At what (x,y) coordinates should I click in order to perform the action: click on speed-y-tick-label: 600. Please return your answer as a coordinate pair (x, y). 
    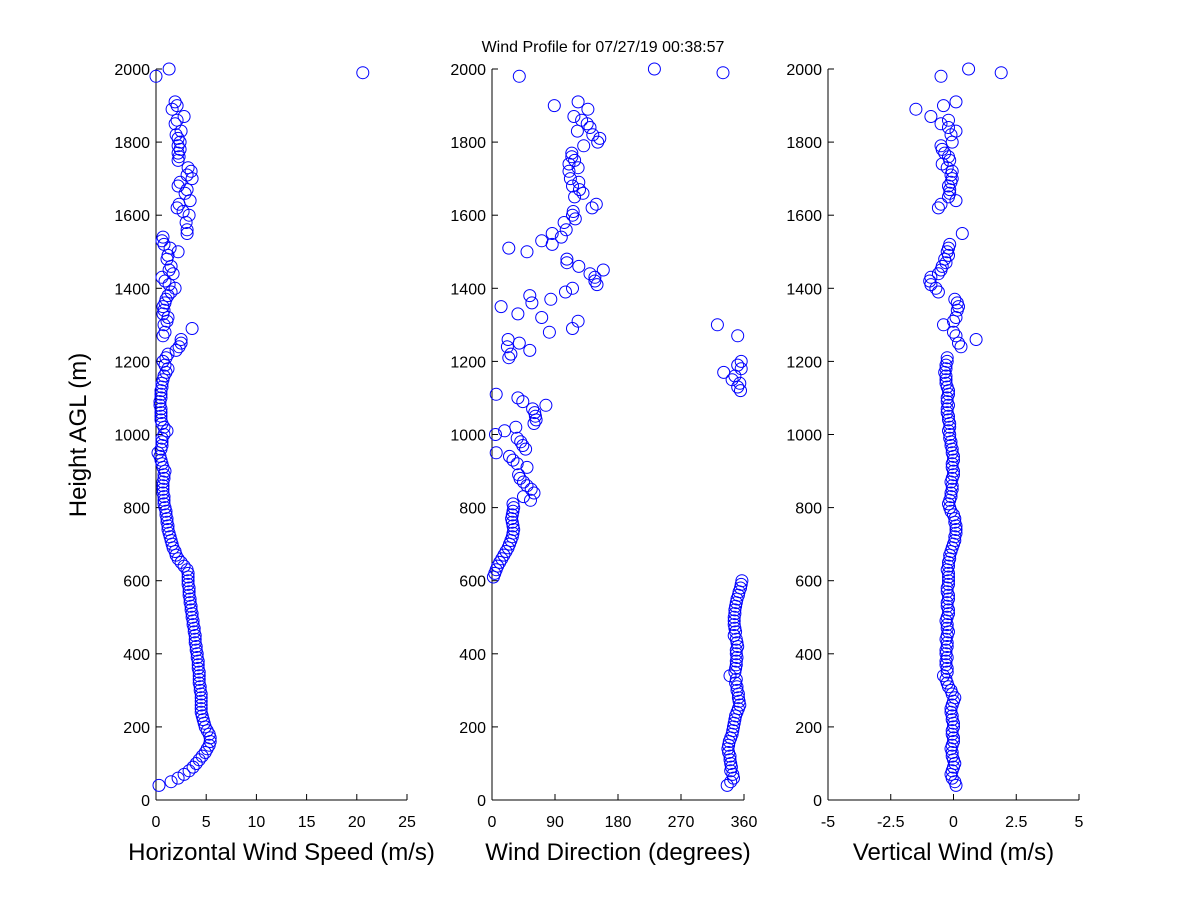
    Looking at the image, I should click on (136, 582).